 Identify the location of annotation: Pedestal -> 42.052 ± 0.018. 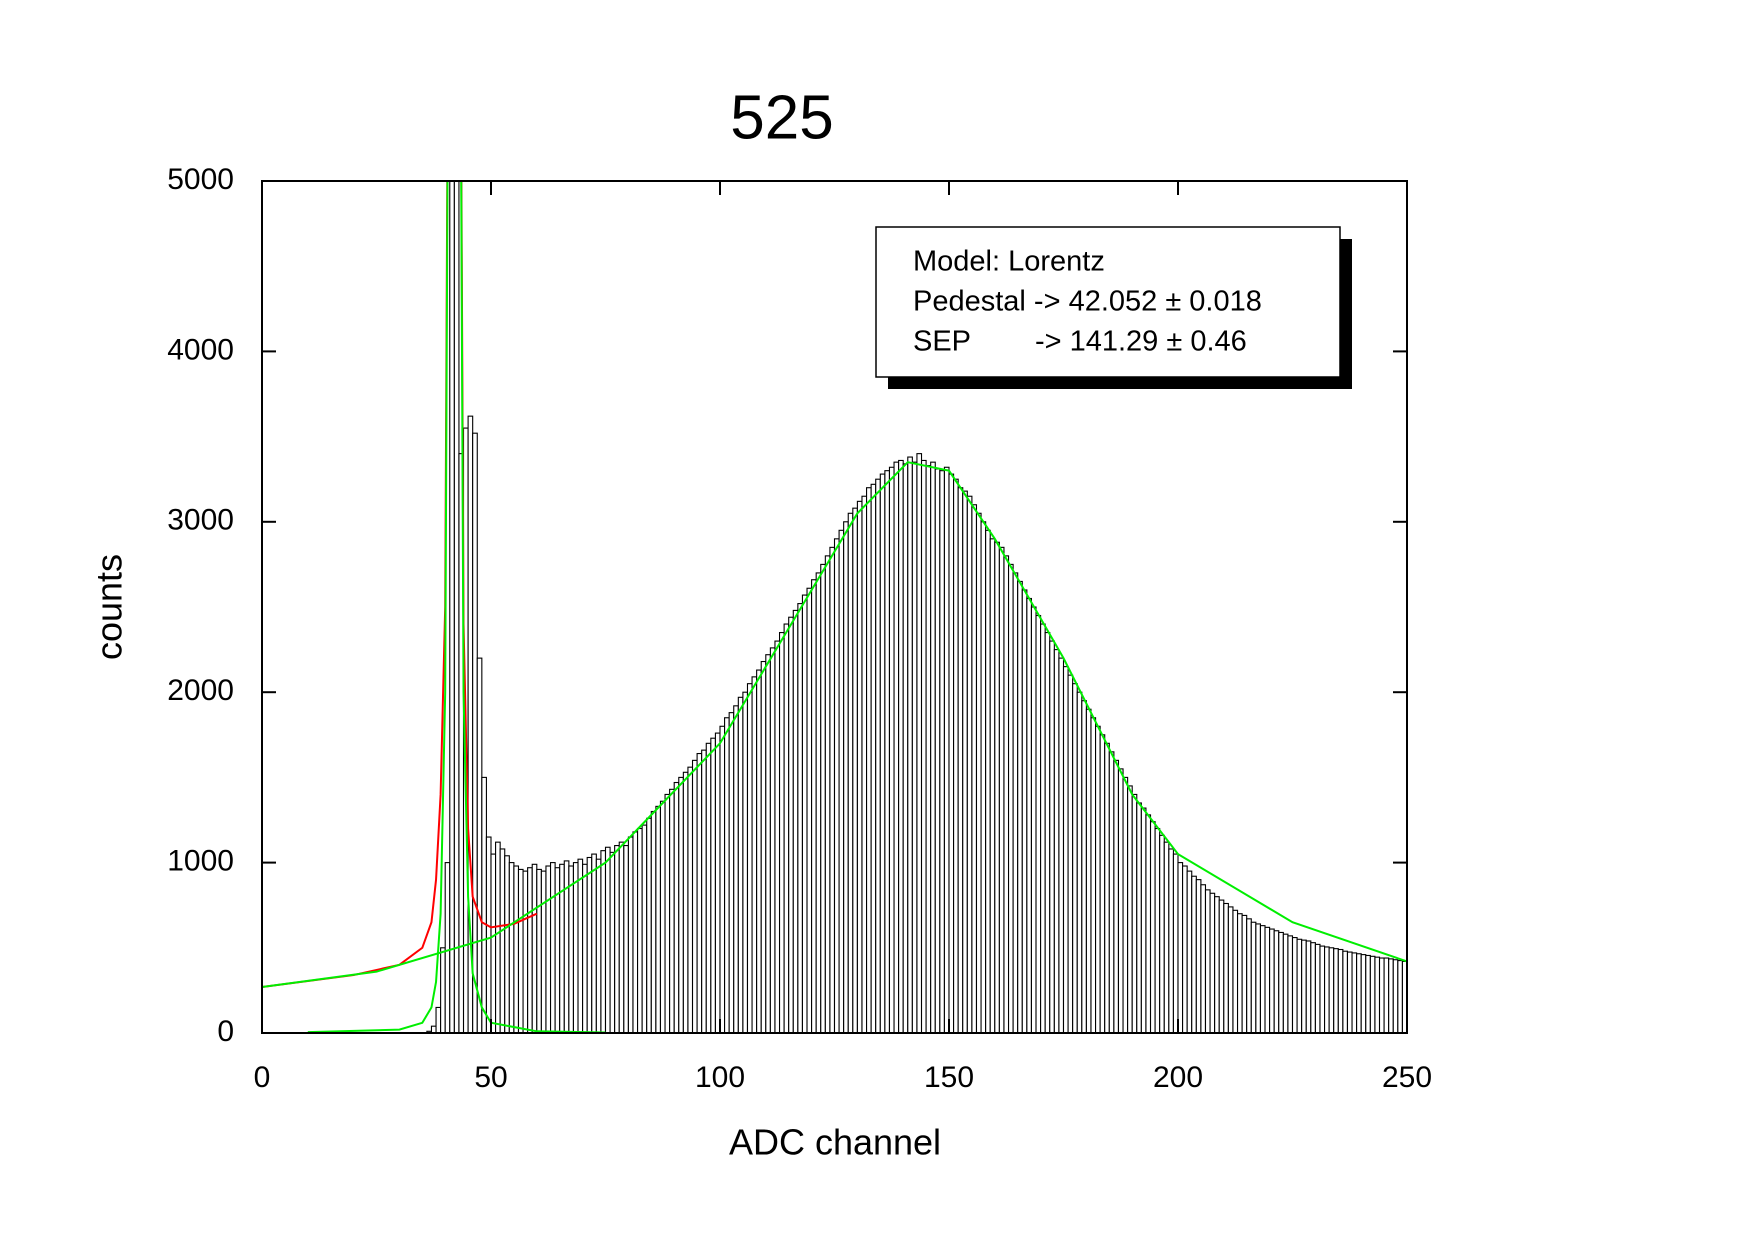
(1087, 302).